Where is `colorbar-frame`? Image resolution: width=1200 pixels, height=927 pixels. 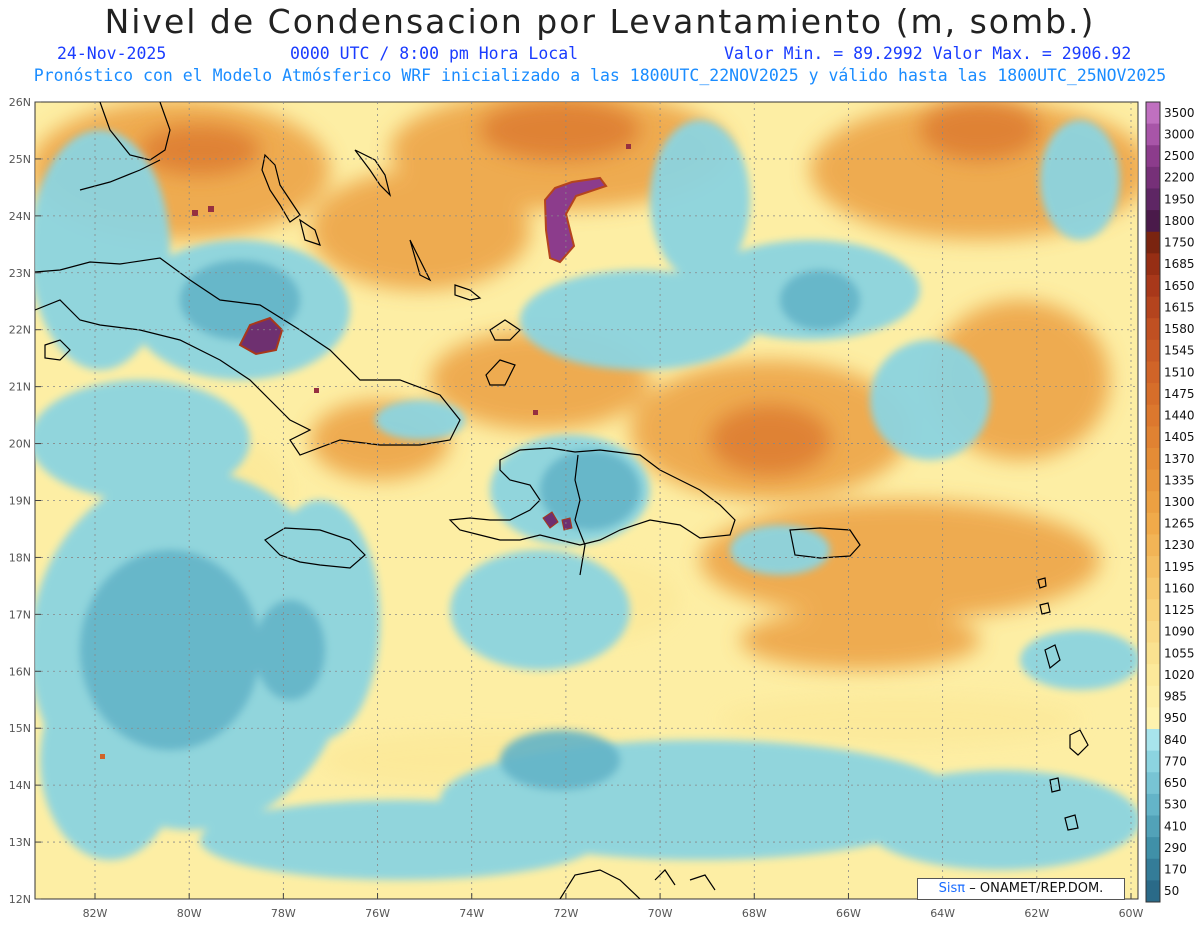
colorbar-frame is located at coordinates (1153, 502).